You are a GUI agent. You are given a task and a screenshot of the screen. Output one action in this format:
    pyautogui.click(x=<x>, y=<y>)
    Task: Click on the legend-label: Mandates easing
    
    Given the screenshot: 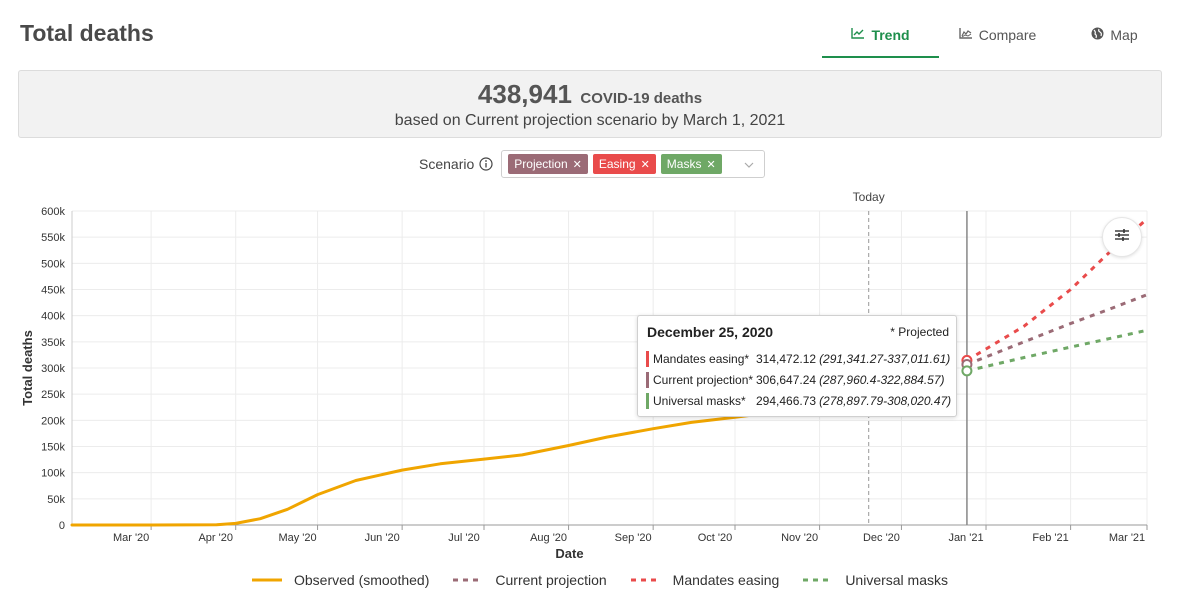 What is the action you would take?
    pyautogui.click(x=726, y=580)
    